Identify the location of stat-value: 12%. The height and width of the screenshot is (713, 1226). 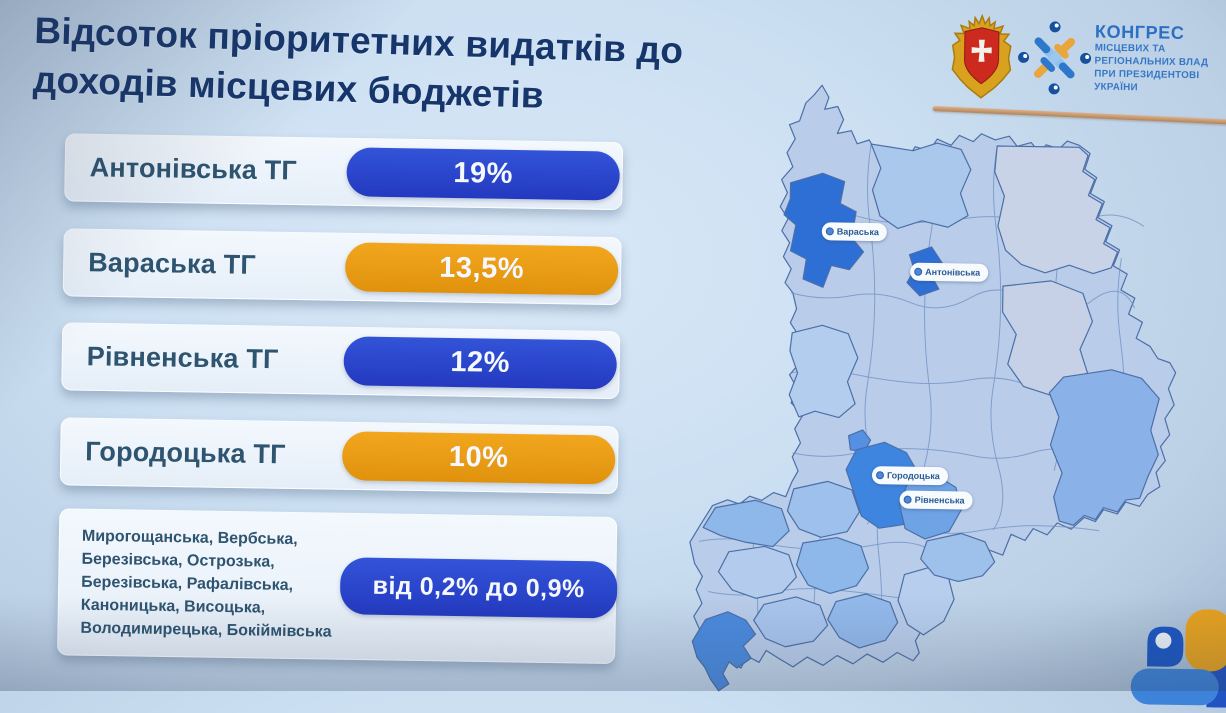
(480, 362).